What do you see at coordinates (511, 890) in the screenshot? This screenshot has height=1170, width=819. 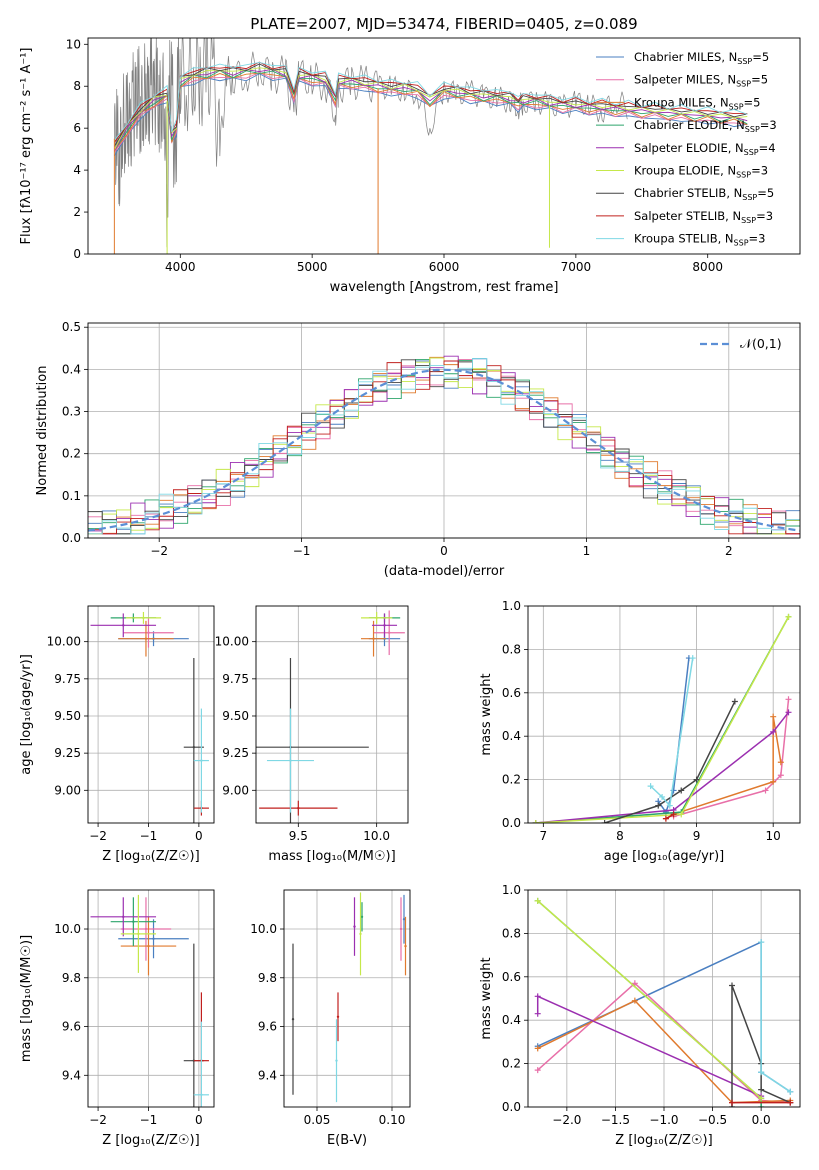 I see `y-tick-label: 1.0` at bounding box center [511, 890].